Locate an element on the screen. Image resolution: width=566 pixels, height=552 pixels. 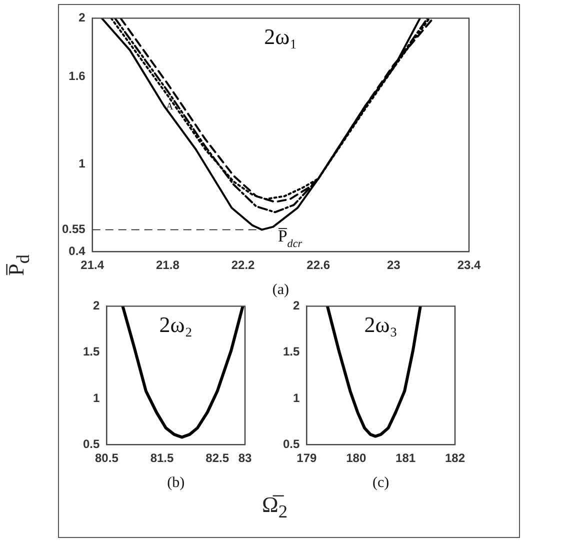
x-tick-label: 82.5 is located at coordinates (218, 458).